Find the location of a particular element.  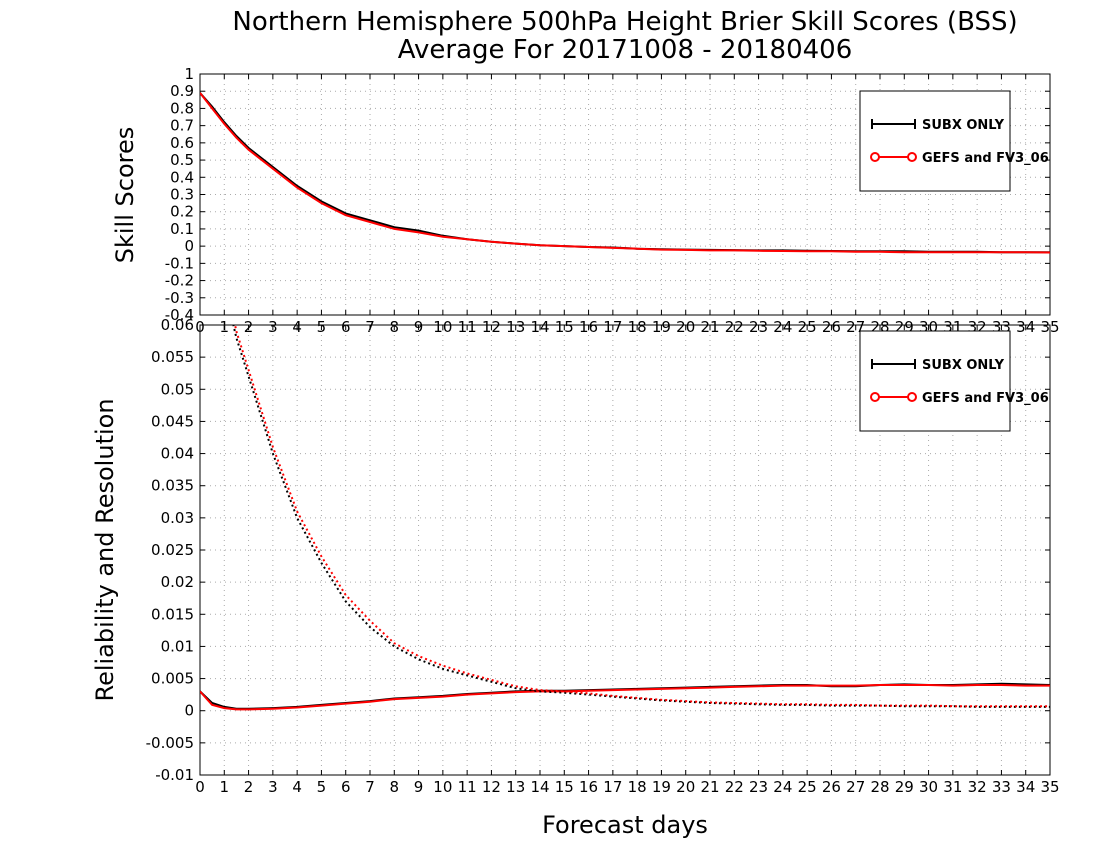

y-tick-label: 0.035 is located at coordinates (172, 486).